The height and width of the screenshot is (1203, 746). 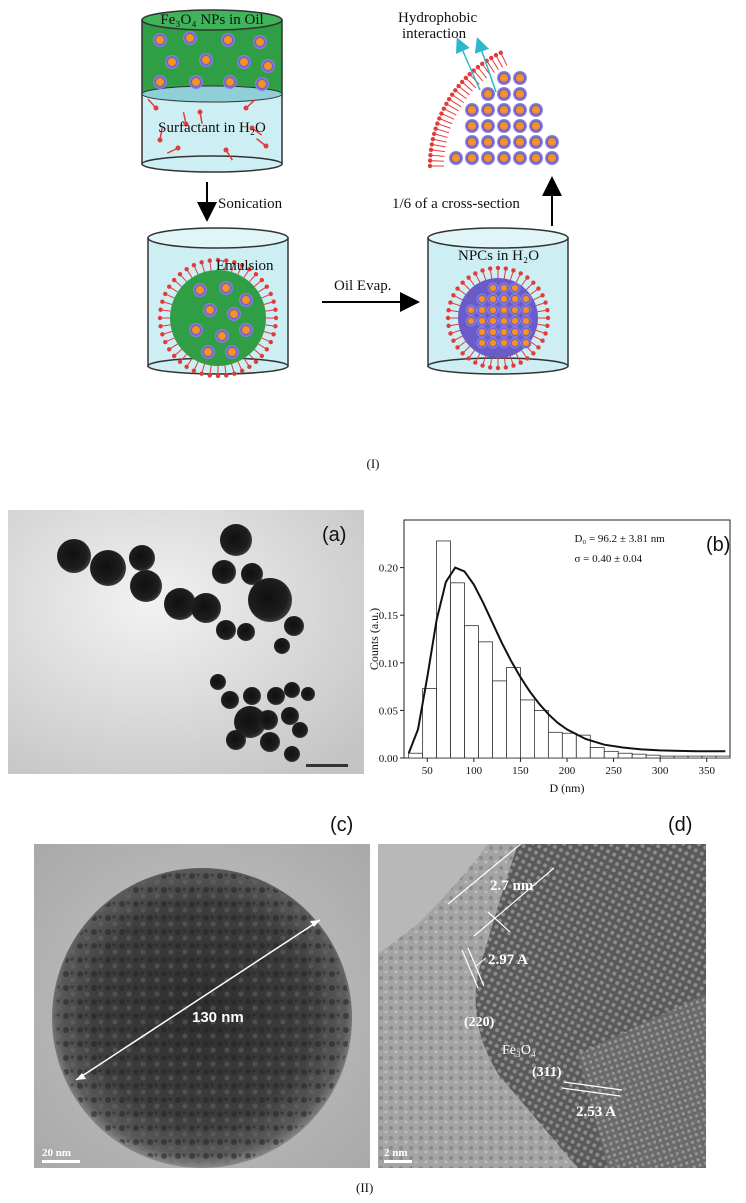 I want to click on y-tick-label: 0.15, so click(x=389, y=616).